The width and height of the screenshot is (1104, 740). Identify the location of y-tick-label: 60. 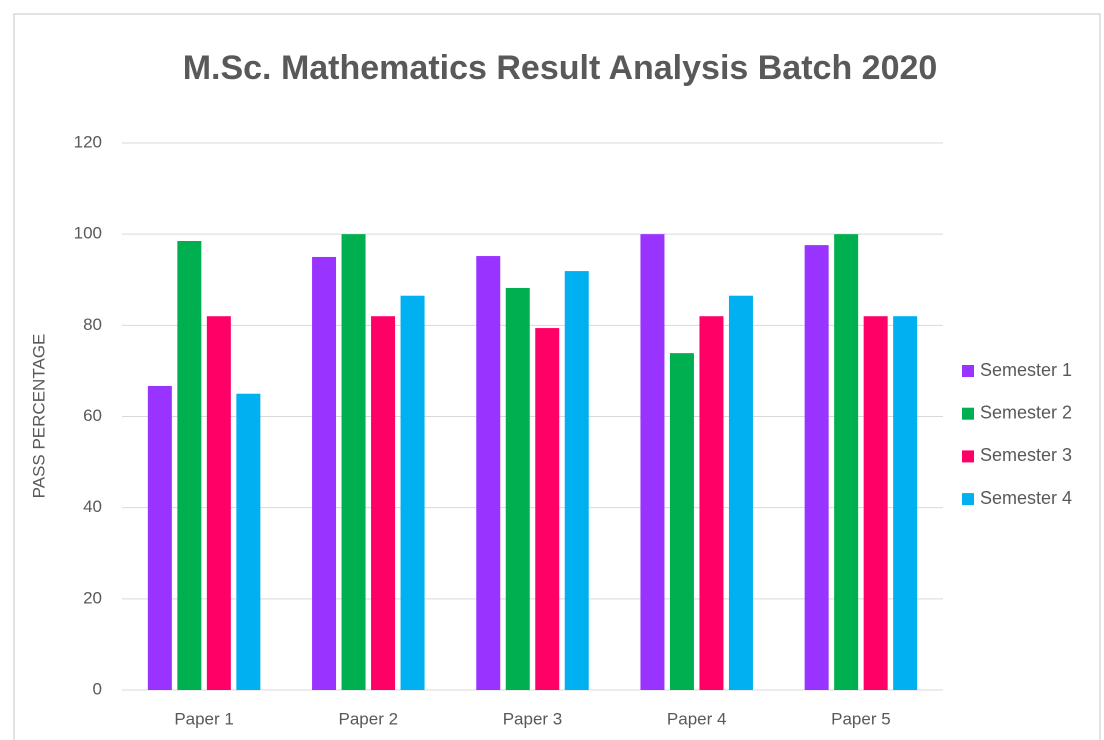
(92, 415).